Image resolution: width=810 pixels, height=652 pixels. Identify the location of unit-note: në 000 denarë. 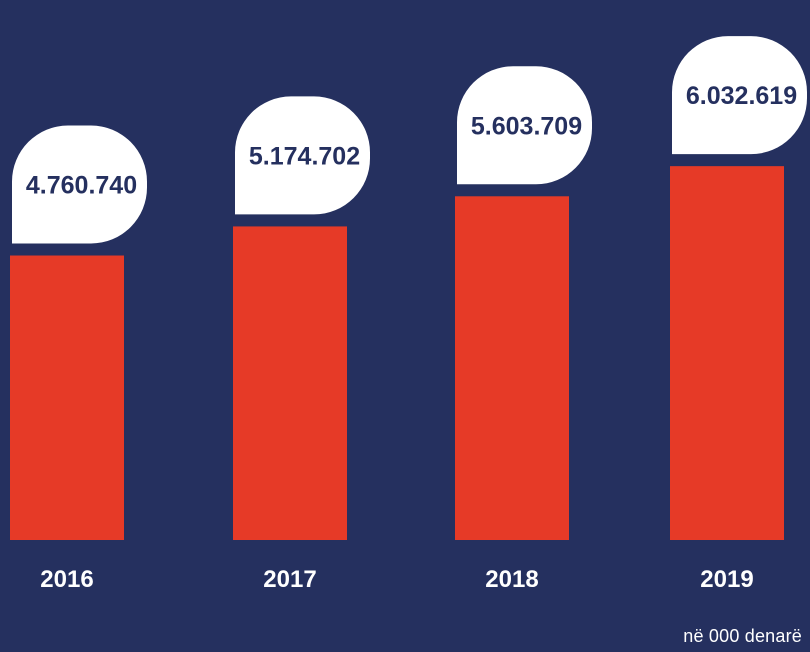
(742, 636).